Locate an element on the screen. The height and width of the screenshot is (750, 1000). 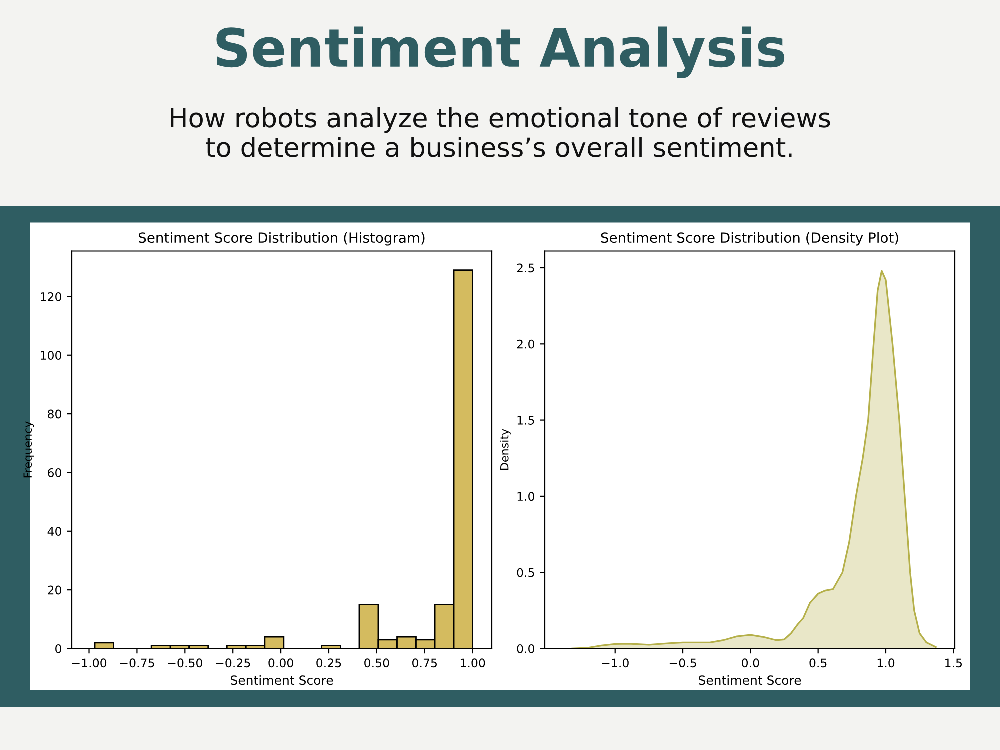
y-tick-label: 120 is located at coordinates (51, 297).